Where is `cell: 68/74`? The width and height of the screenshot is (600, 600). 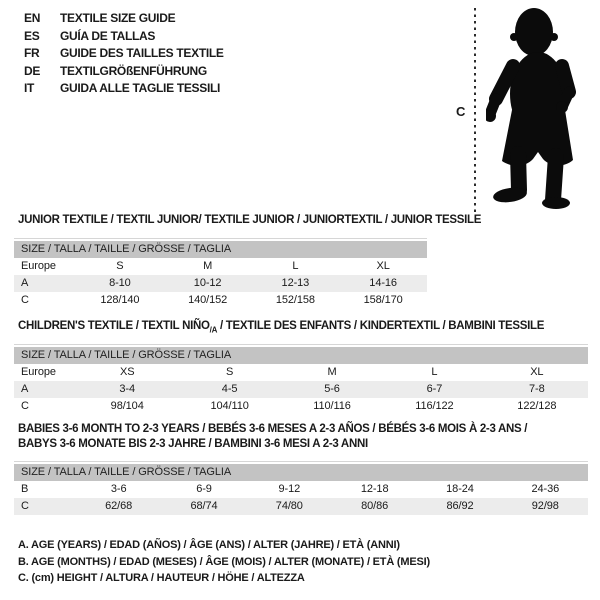 cell: 68/74 is located at coordinates (204, 506).